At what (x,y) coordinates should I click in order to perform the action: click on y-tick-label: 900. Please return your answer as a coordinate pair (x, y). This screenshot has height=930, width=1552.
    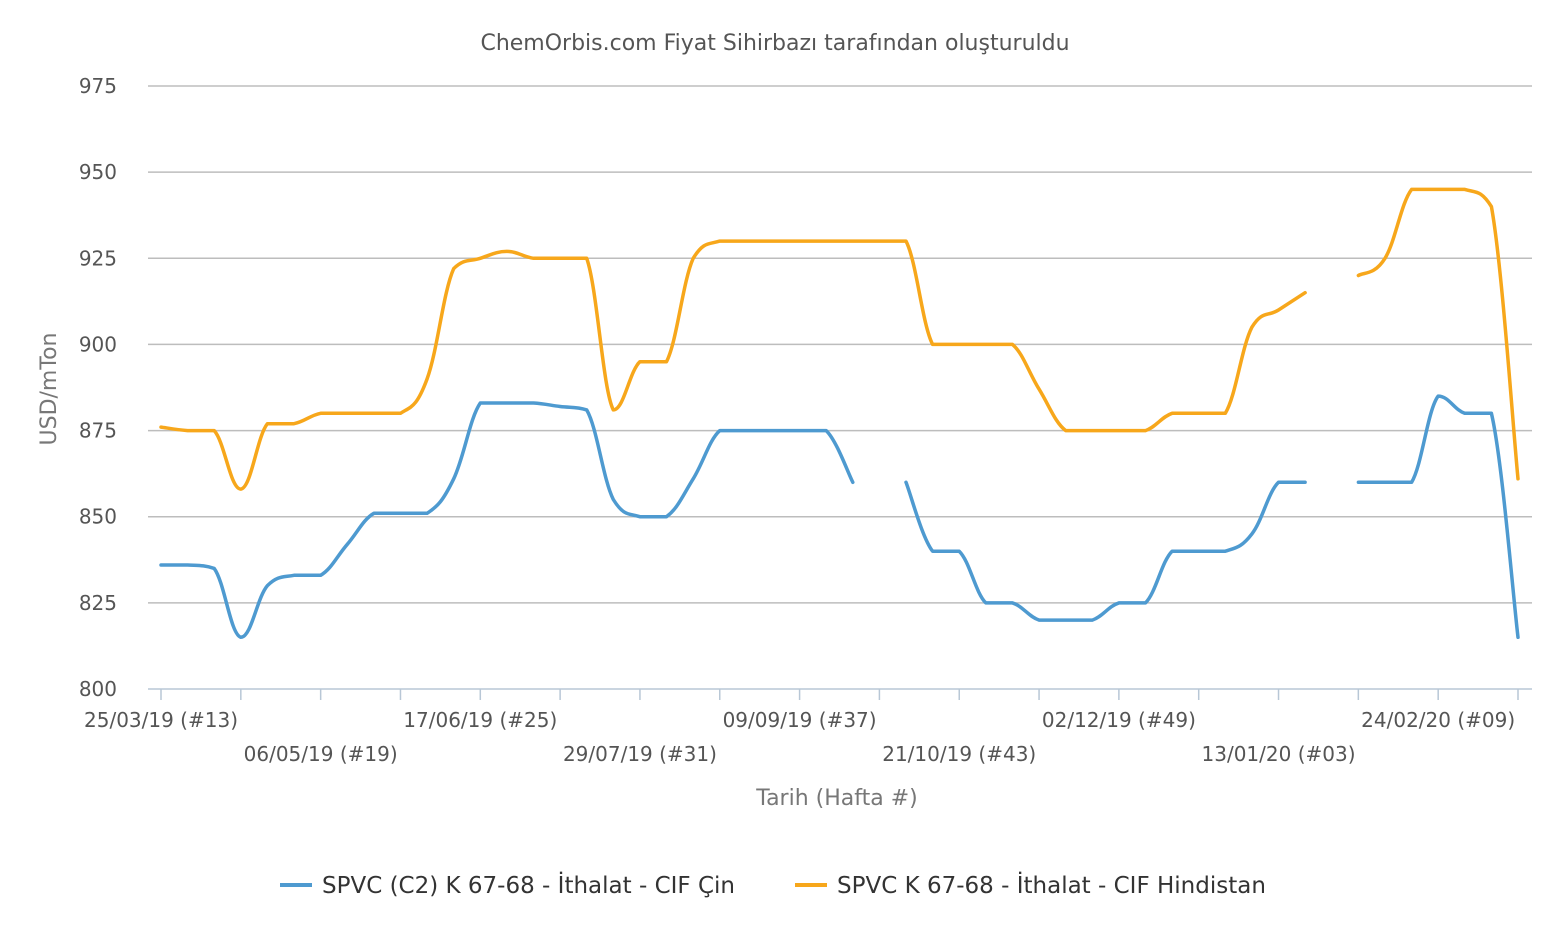
    Looking at the image, I should click on (98, 344).